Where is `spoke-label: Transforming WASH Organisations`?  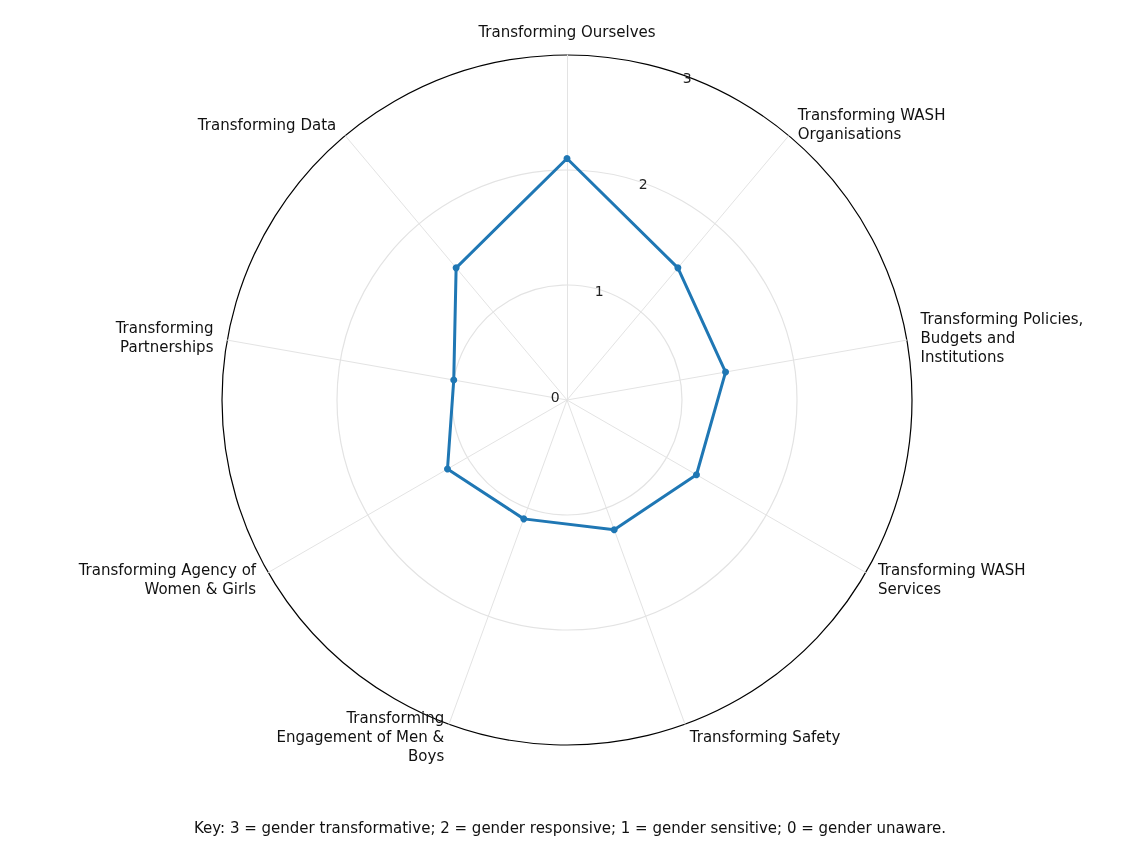
spoke-label: Transforming WASH Organisations is located at coordinates (871, 125).